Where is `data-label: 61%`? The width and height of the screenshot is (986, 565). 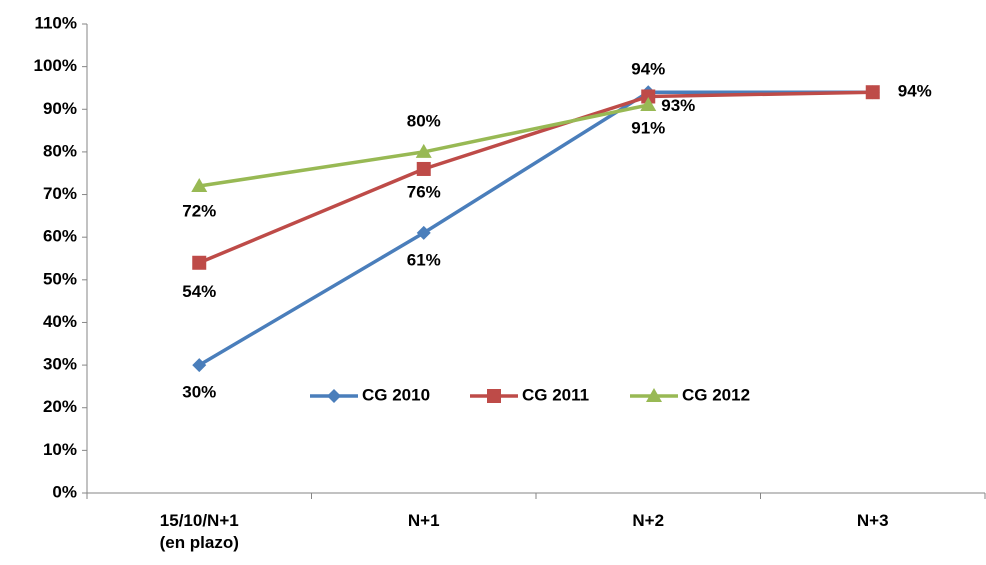
data-label: 61% is located at coordinates (424, 259).